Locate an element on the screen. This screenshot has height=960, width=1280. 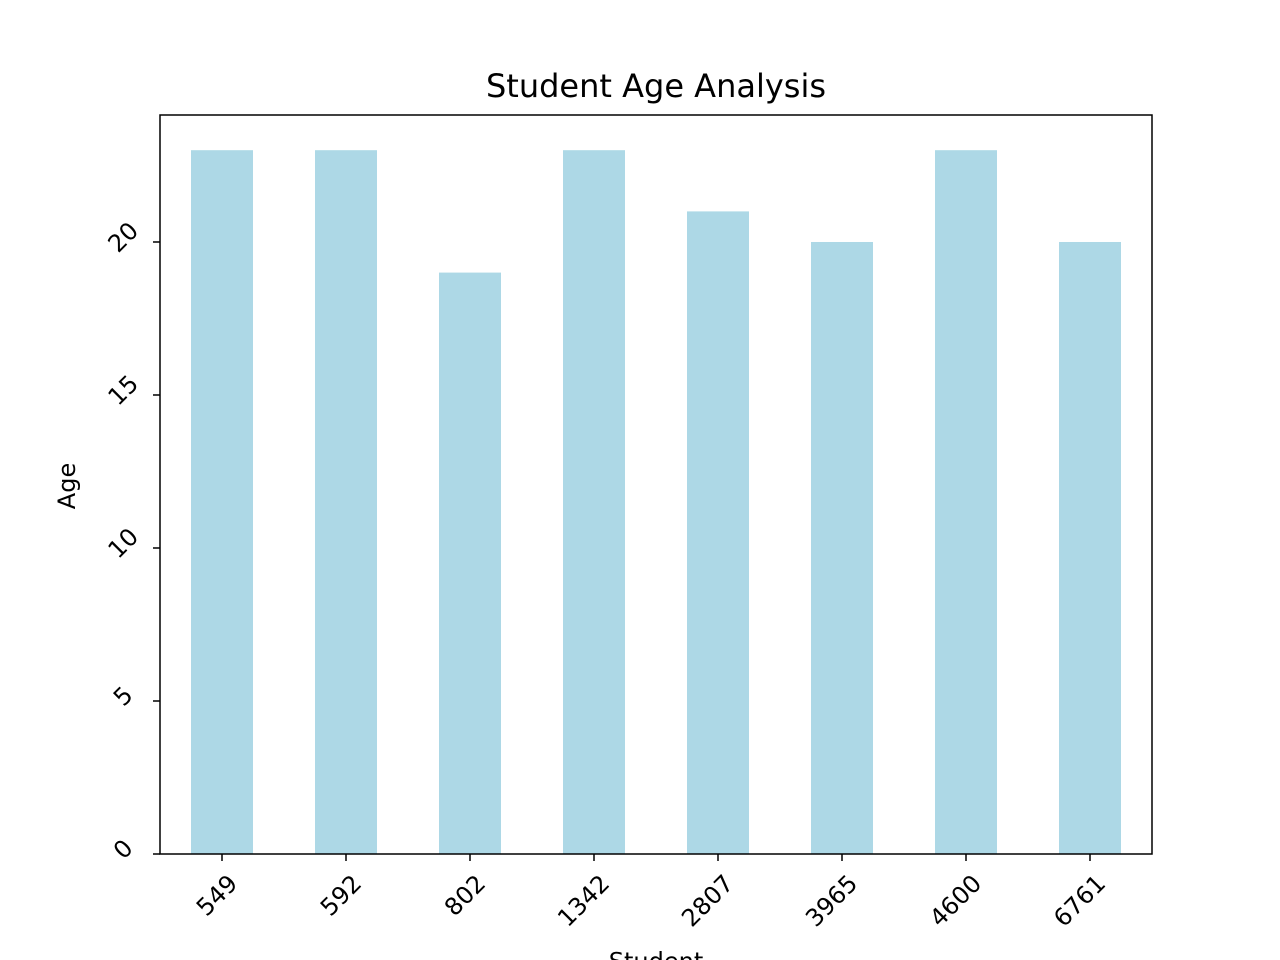
y-tick-label: 10 is located at coordinates (123, 543).